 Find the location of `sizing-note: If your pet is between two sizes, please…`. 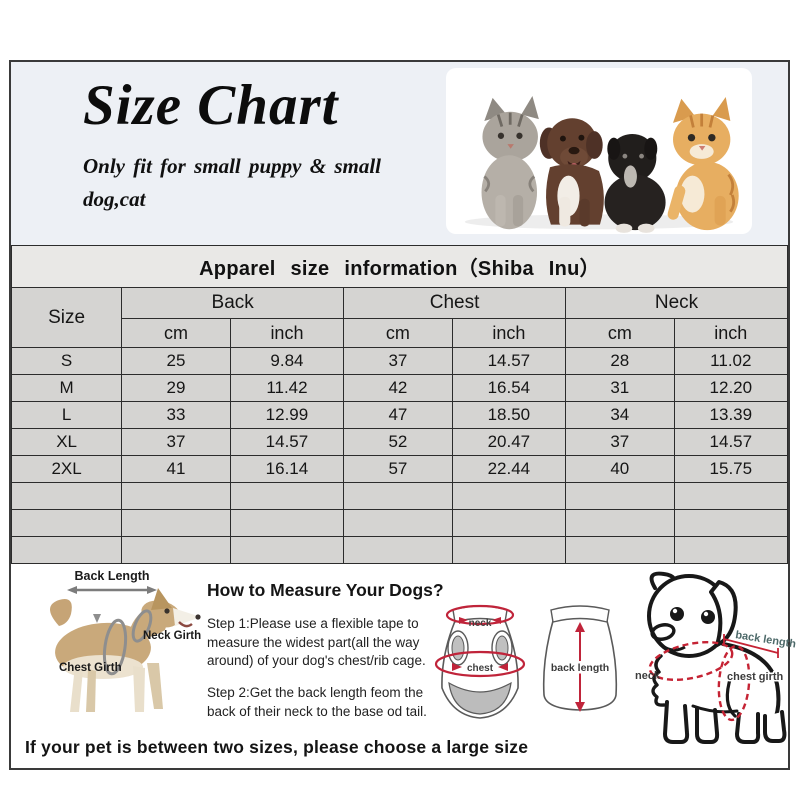

sizing-note: If your pet is between two sizes, please… is located at coordinates (277, 747).